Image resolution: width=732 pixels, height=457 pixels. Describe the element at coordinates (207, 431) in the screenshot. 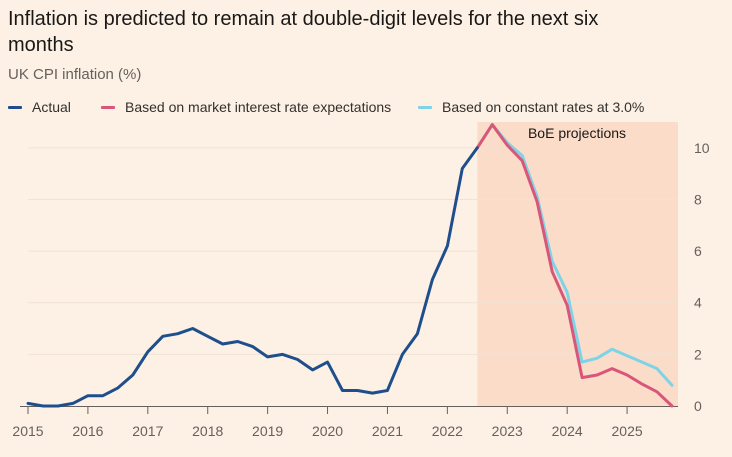

I see `x-tick-label-2018: 2018` at that location.